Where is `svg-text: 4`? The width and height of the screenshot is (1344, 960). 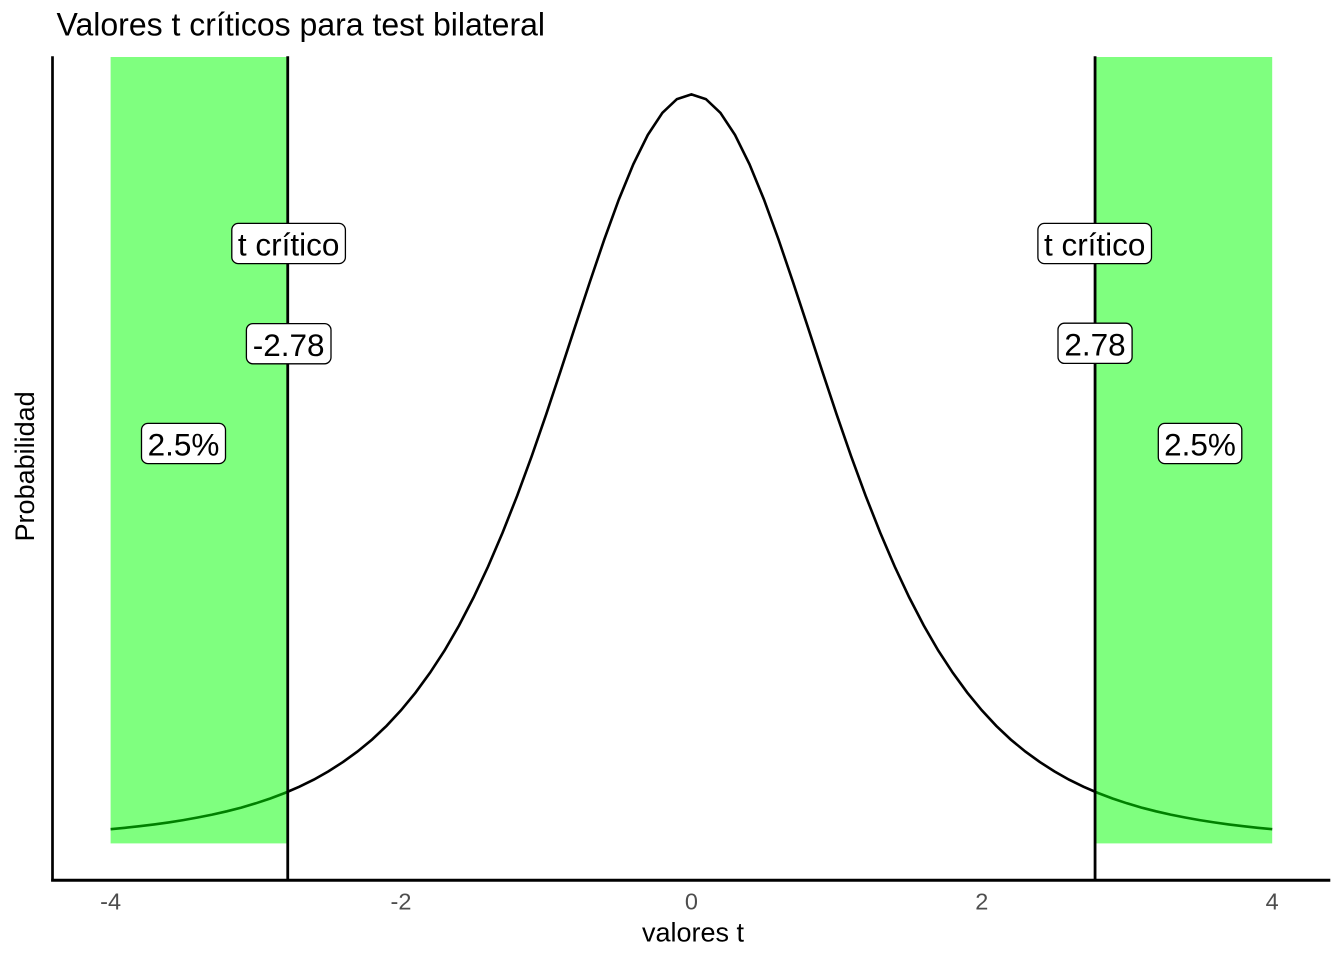 svg-text: 4 is located at coordinates (1272, 902).